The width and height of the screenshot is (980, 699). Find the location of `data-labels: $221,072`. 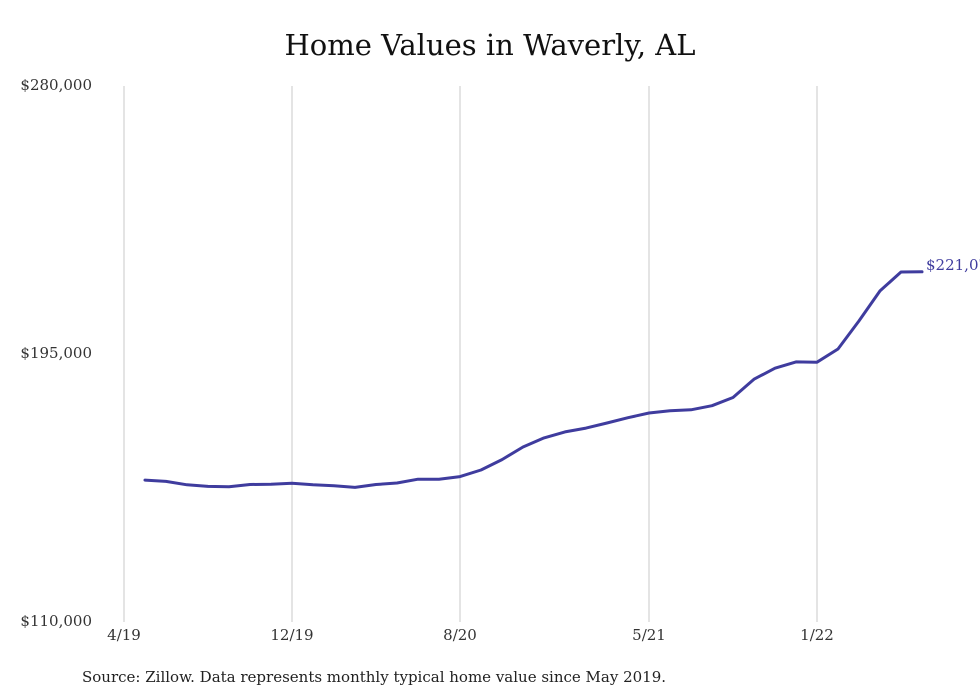

data-labels: $221,072 is located at coordinates (953, 265).